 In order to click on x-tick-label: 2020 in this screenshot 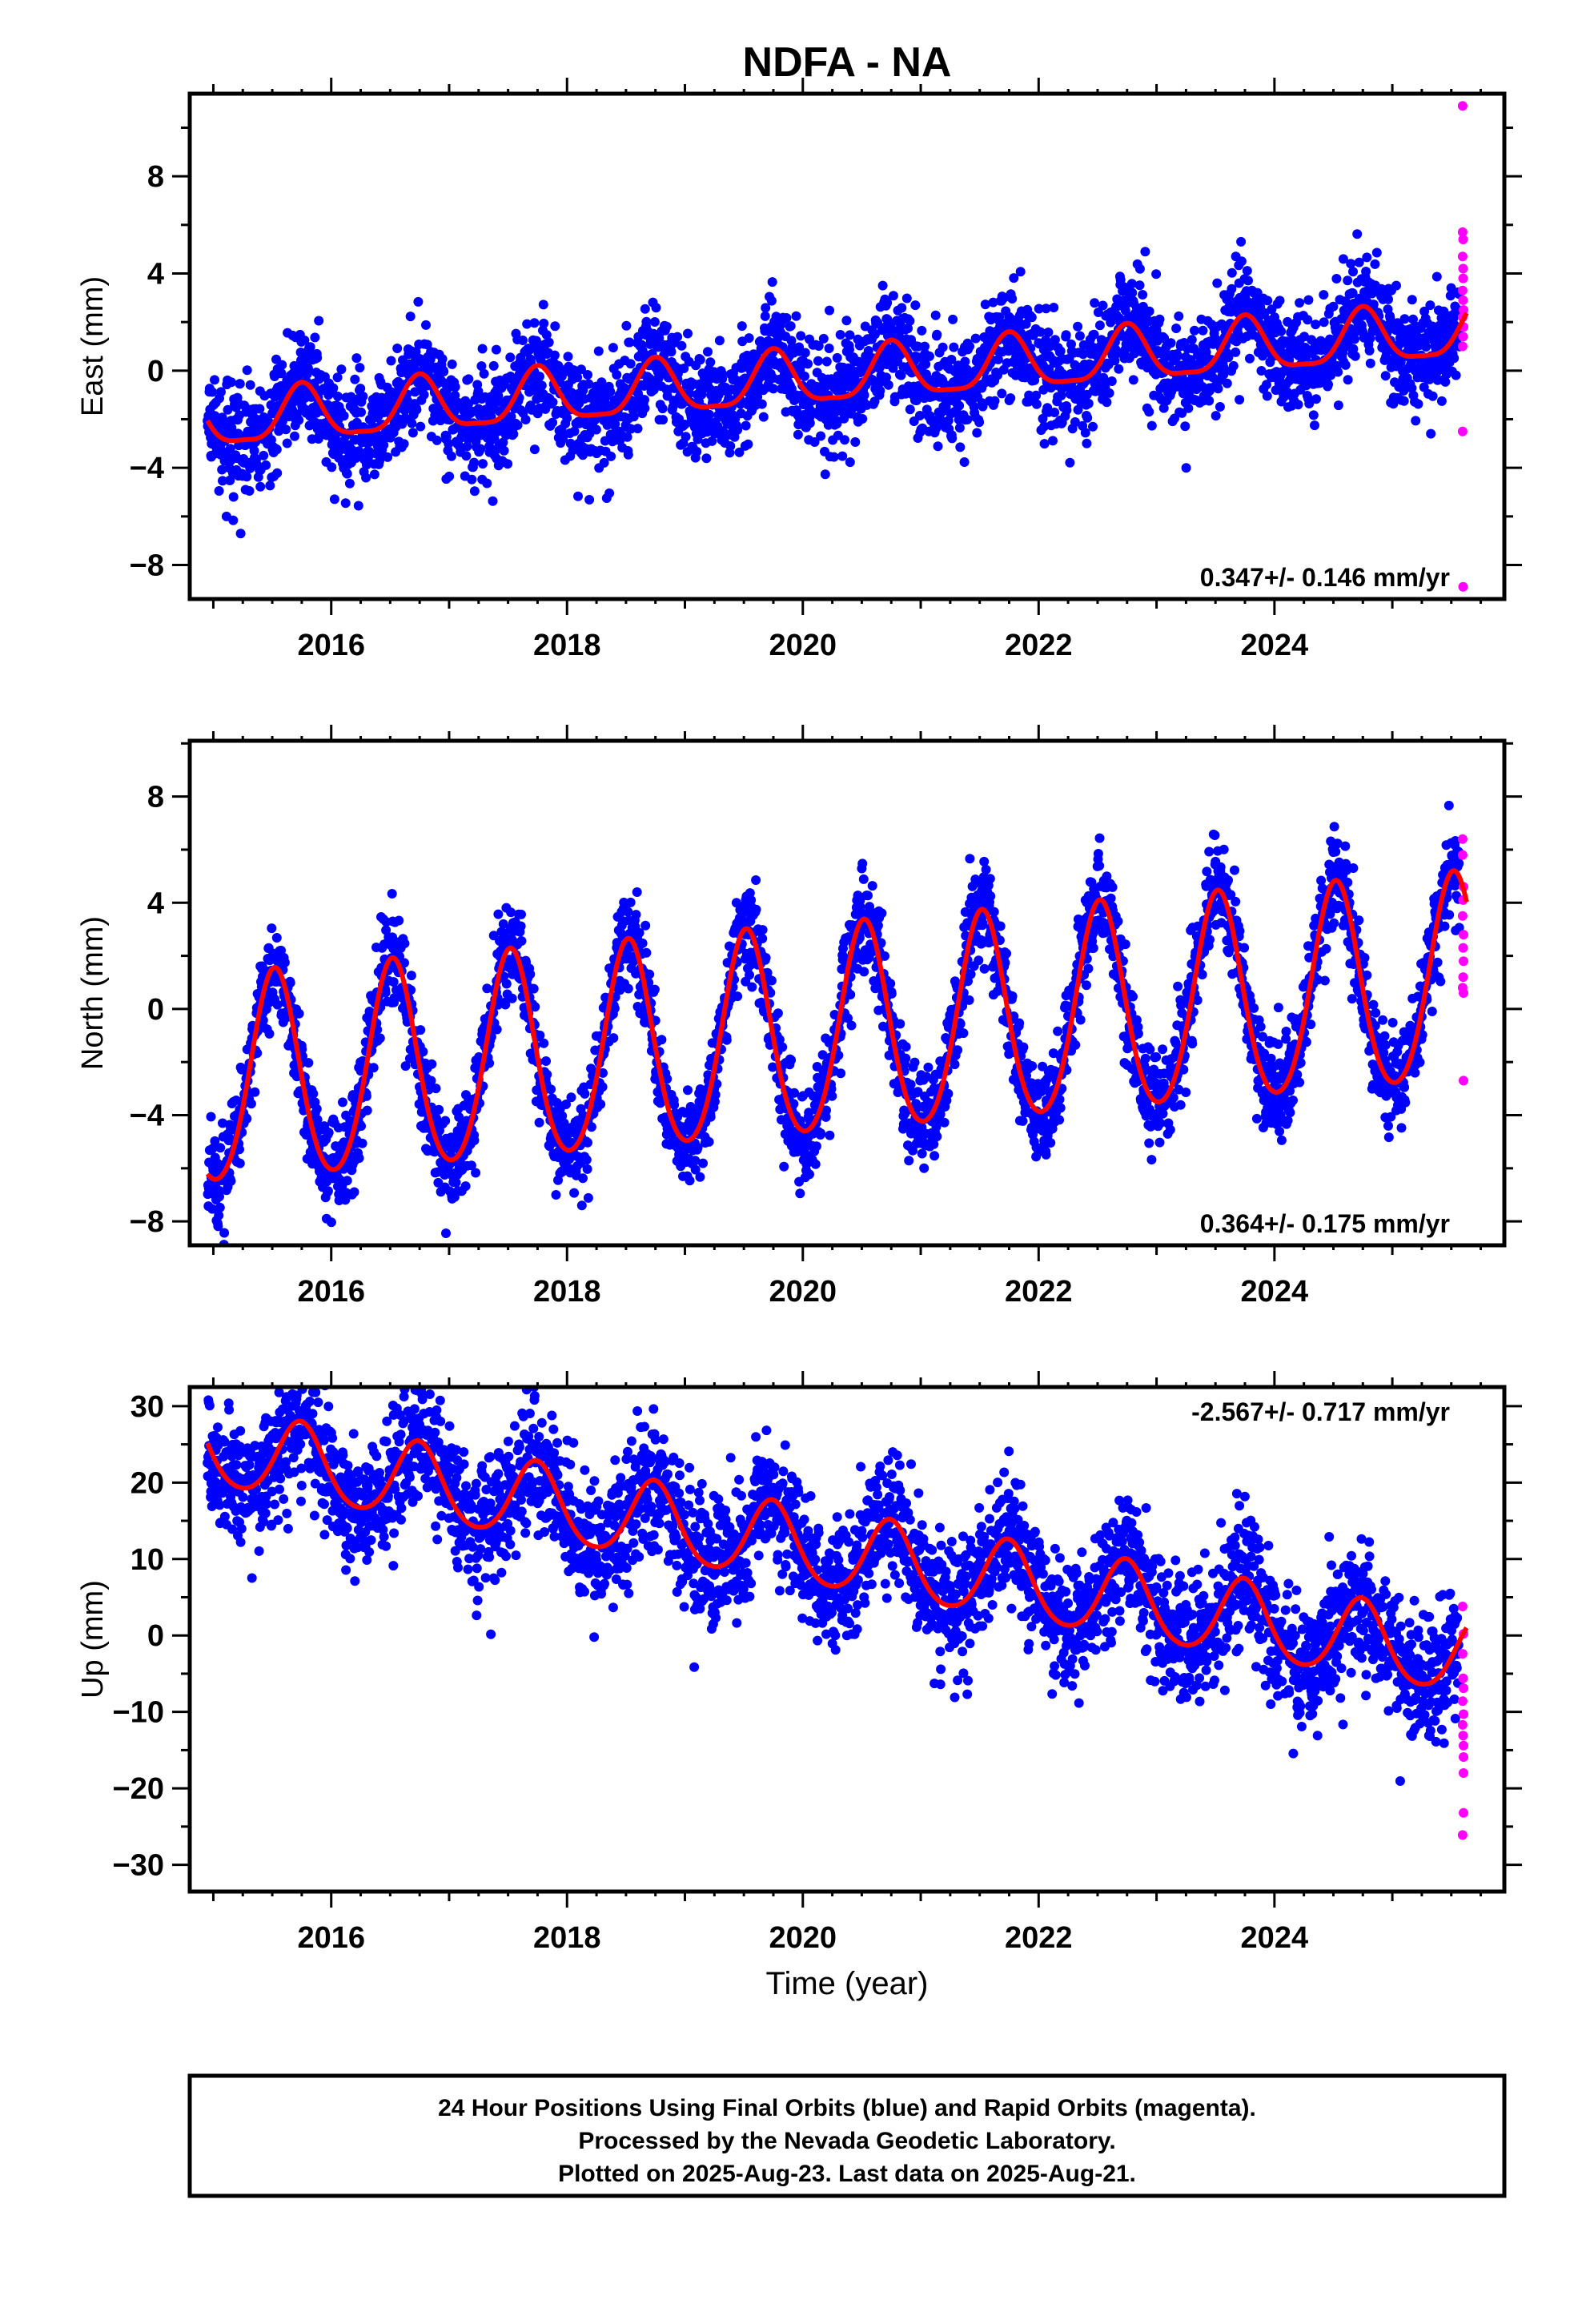, I will do `click(803, 645)`.